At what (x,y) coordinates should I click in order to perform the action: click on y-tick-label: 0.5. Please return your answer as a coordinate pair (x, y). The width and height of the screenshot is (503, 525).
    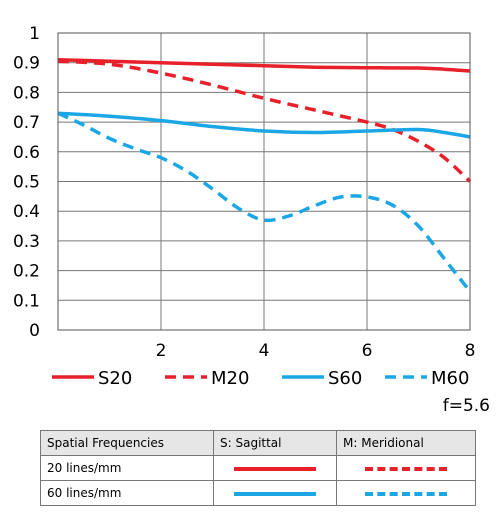
    Looking at the image, I should click on (26, 183).